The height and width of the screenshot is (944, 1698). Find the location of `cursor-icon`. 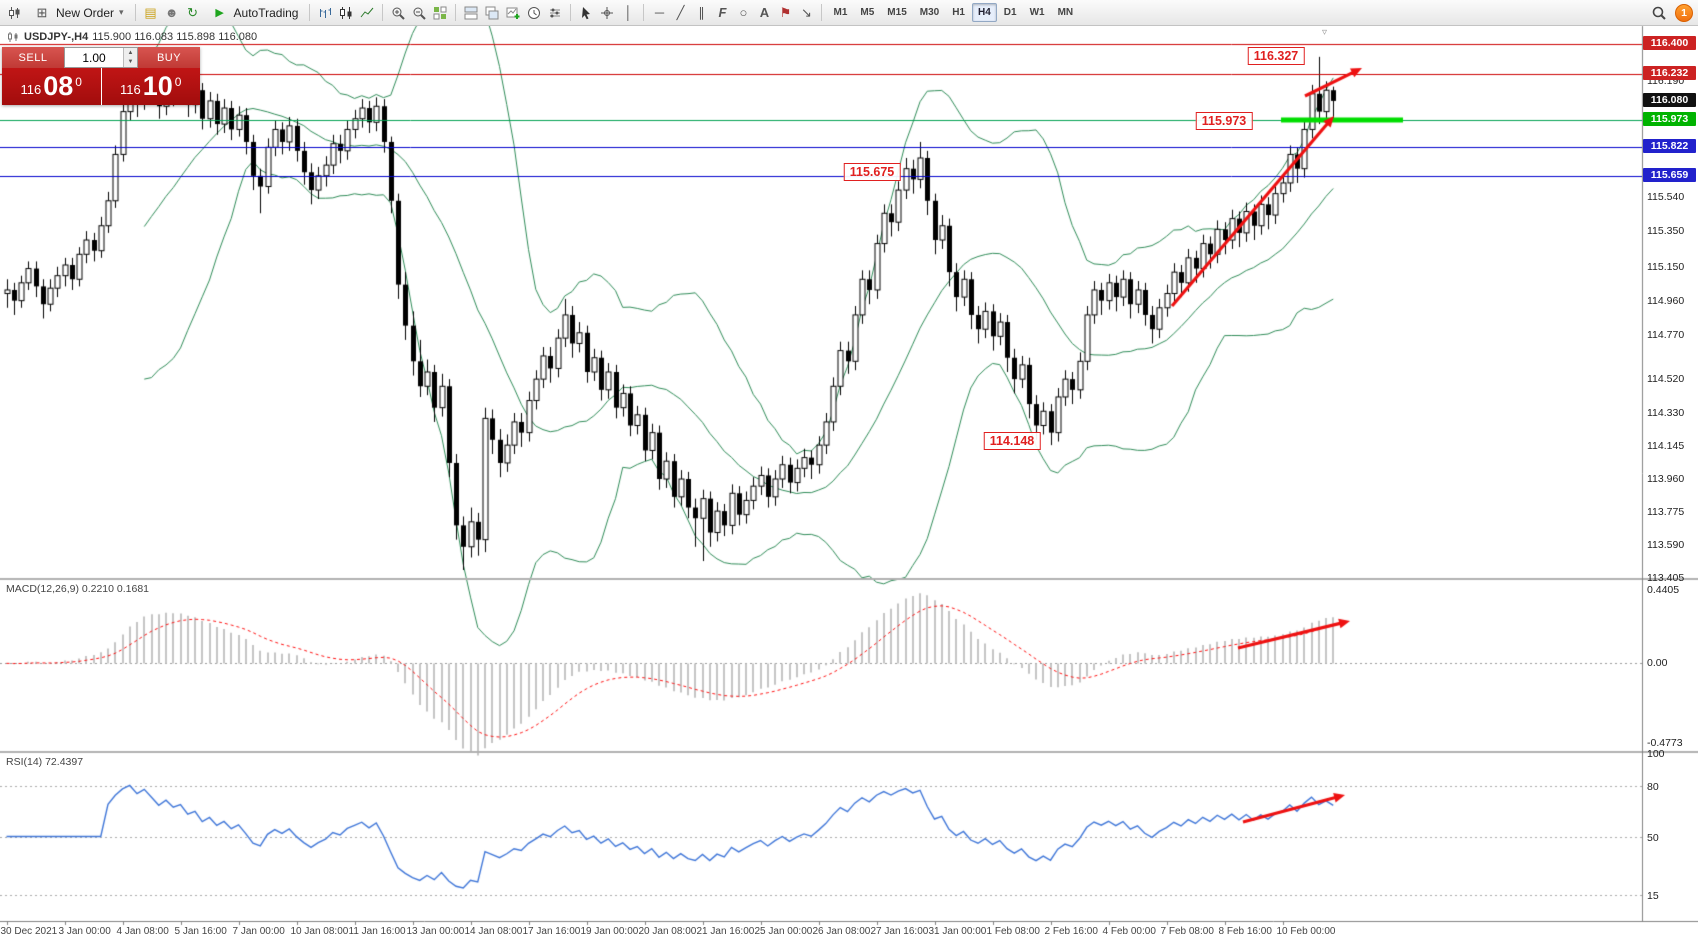

cursor-icon is located at coordinates (586, 13).